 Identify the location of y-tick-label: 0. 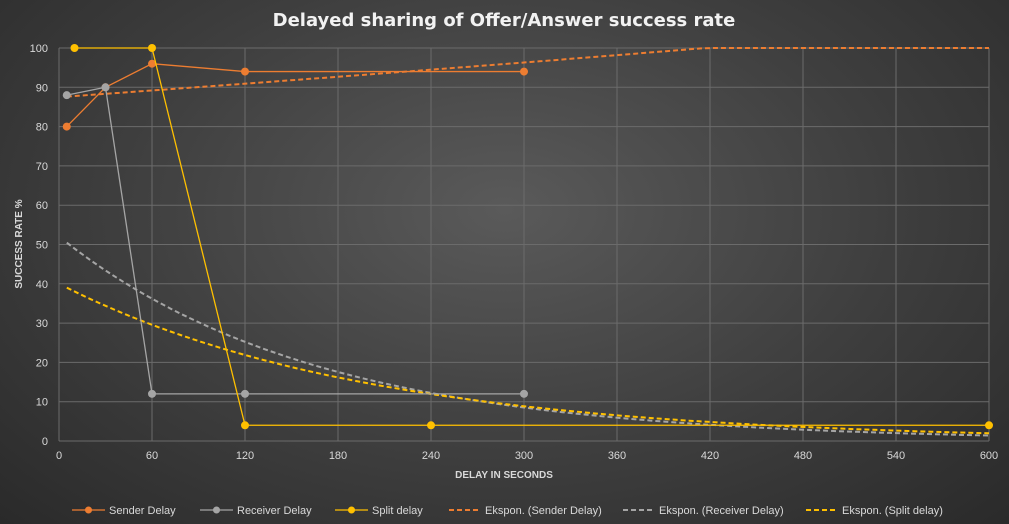
(45, 442).